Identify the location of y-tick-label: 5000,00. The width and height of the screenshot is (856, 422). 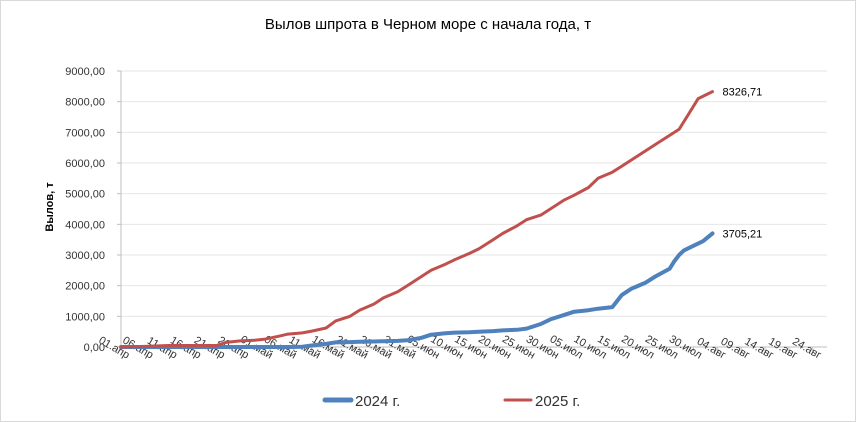
(85, 195).